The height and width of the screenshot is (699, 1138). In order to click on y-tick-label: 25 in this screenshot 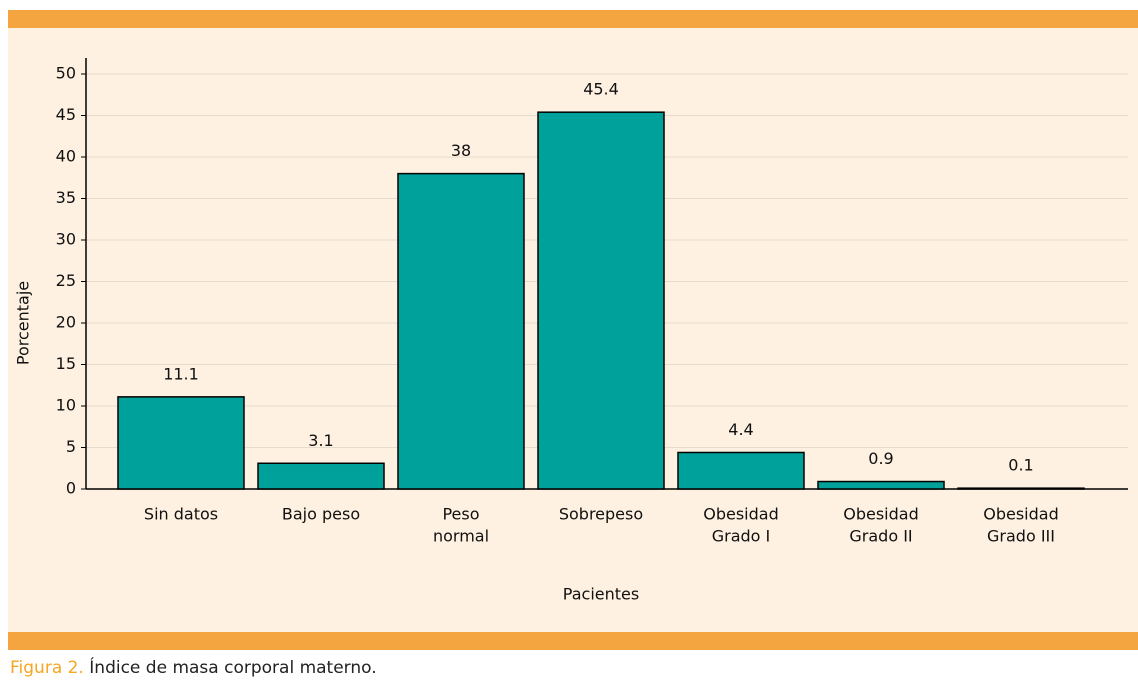, I will do `click(66, 280)`.